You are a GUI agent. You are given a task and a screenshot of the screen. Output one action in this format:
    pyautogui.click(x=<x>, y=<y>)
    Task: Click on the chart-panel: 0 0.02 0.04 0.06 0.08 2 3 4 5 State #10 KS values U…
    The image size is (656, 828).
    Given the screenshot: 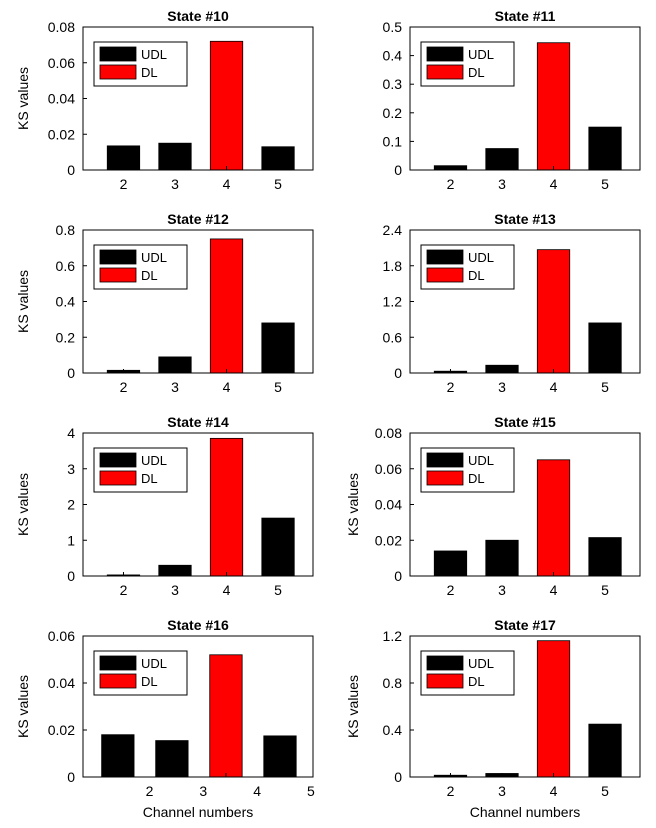 What is the action you would take?
    pyautogui.click(x=164, y=100)
    